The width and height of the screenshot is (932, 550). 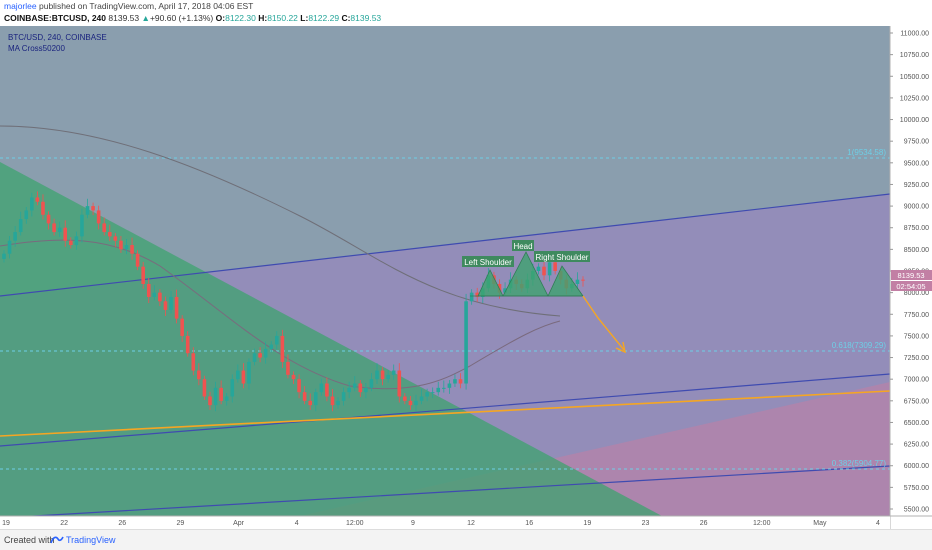 I want to click on tradingview-logo-icon, so click(x=57, y=540).